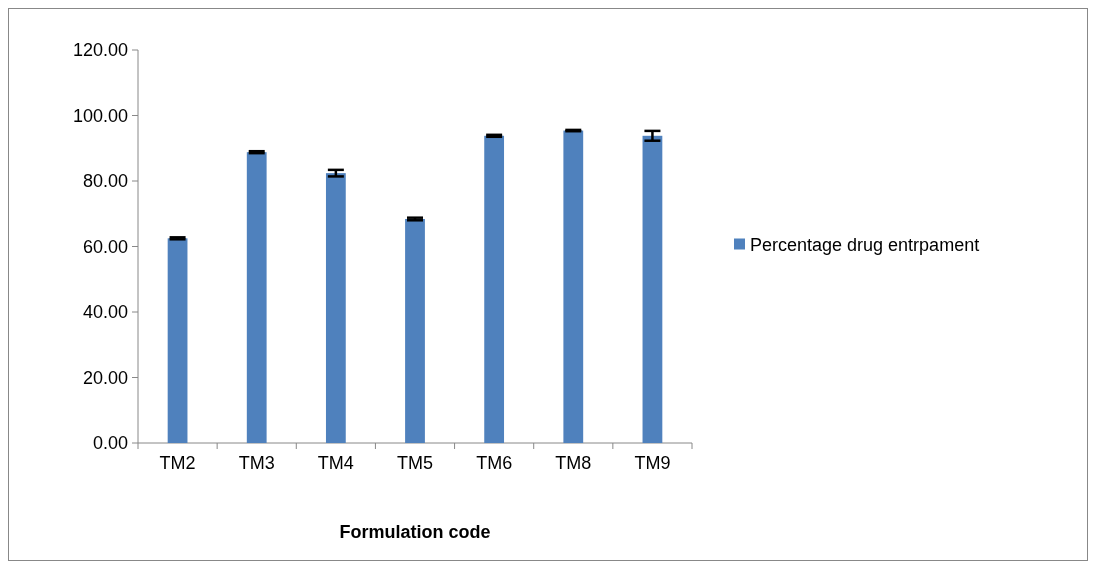 This screenshot has height=569, width=1096. Describe the element at coordinates (105, 246) in the screenshot. I see `y-tick-label: 60.00` at that location.